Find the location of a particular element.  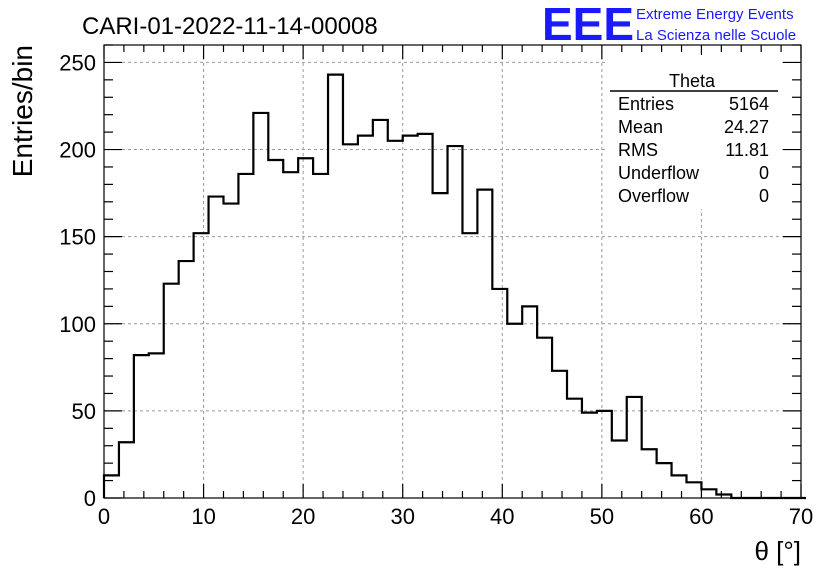

stats-row-value: 11.81 is located at coordinates (747, 150).